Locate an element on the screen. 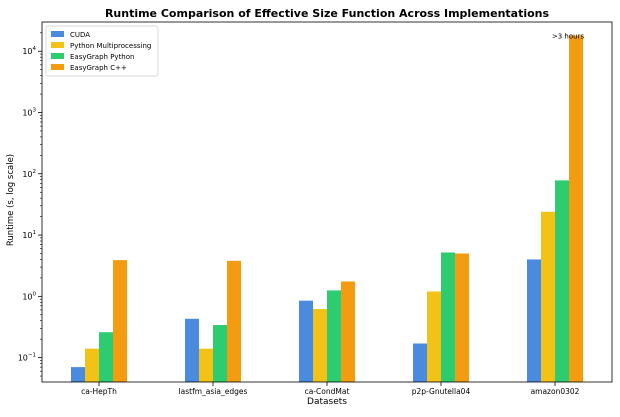 This screenshot has width=620, height=417. y-axis-label: Runtime (s, log scale) is located at coordinates (11, 200).